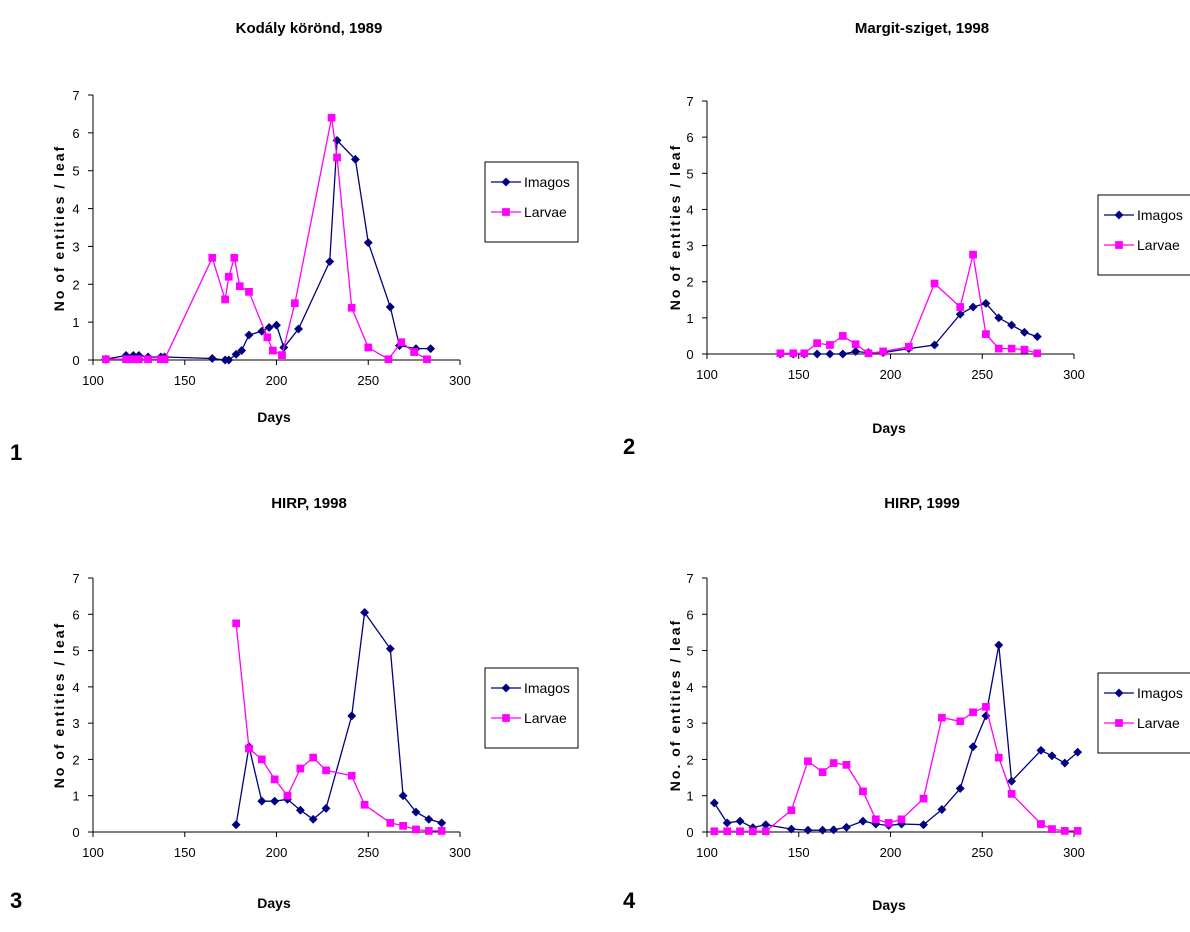  I want to click on legend-label: Imagos, so click(1160, 215).